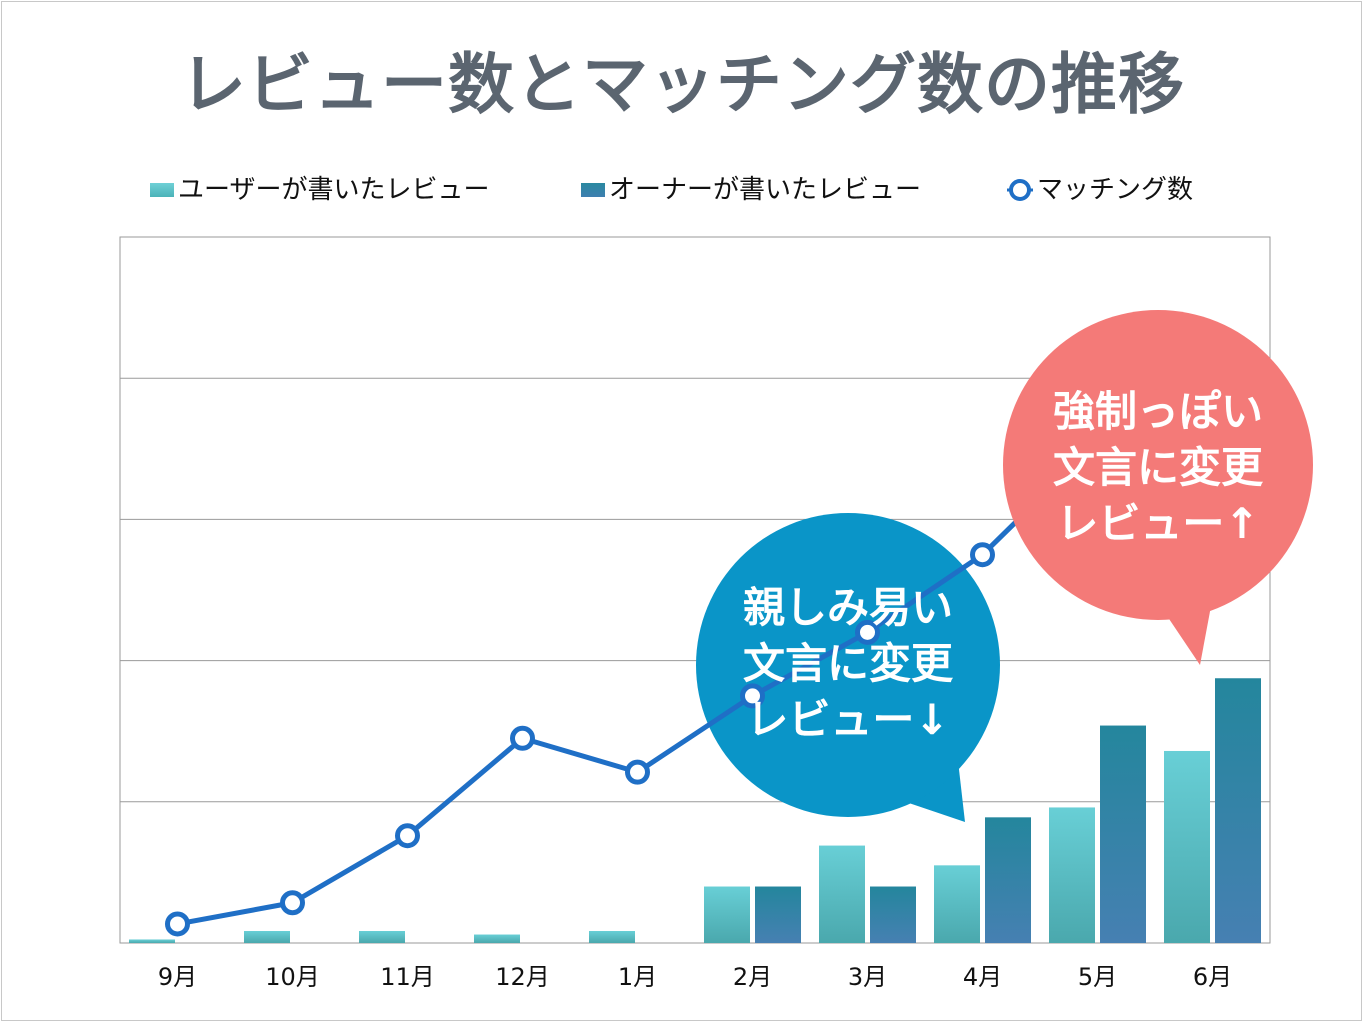  I want to click on legend-item-owner-reviews: オーナーが書いたレビュー, so click(751, 190).